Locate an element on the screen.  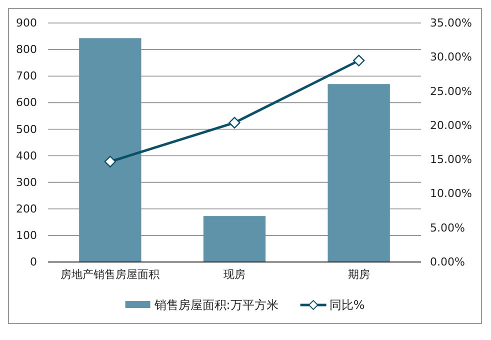
y2-tick-label: 15.00% is located at coordinates (451, 159).